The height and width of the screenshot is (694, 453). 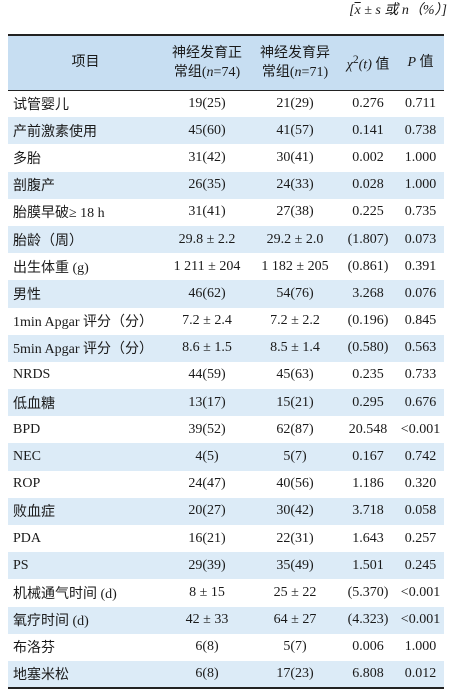 I want to click on cell-item: BPD, so click(x=27, y=429).